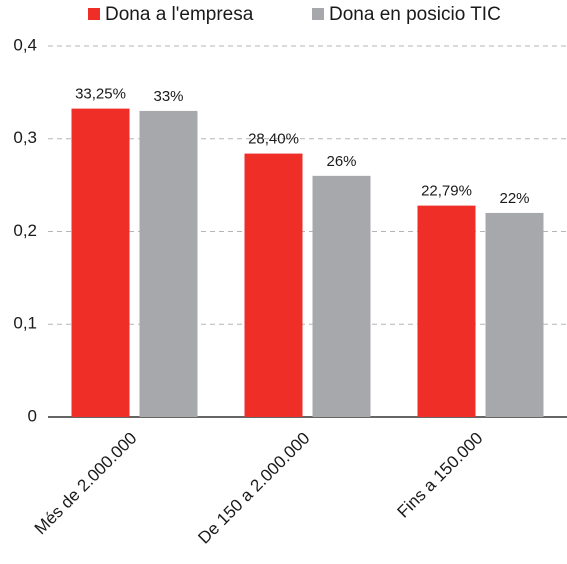  I want to click on legend-label: Dona en posicio TIC, so click(415, 14).